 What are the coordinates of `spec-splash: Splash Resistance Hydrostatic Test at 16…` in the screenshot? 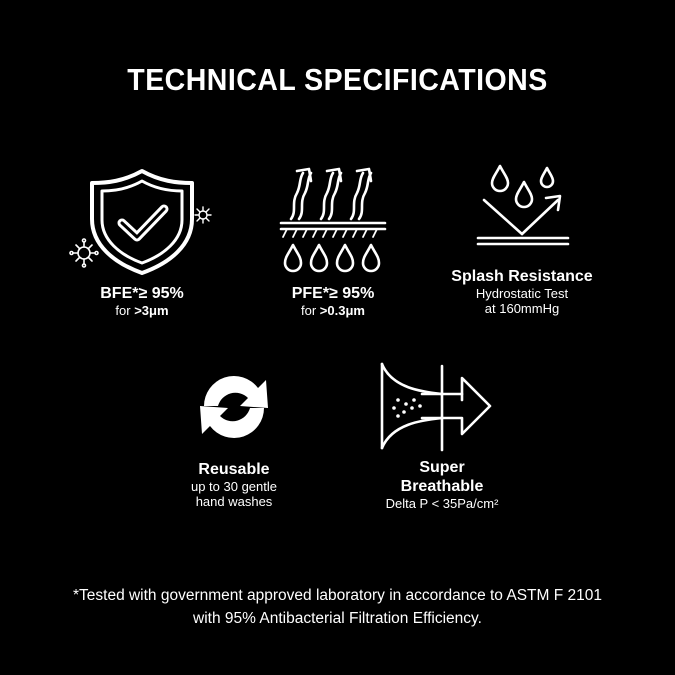 It's located at (522, 237).